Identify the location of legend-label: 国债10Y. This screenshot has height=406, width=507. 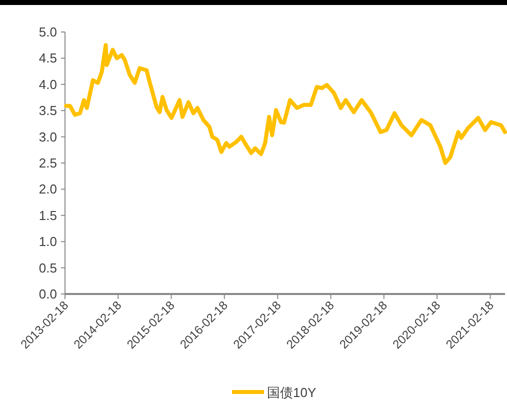
(291, 392).